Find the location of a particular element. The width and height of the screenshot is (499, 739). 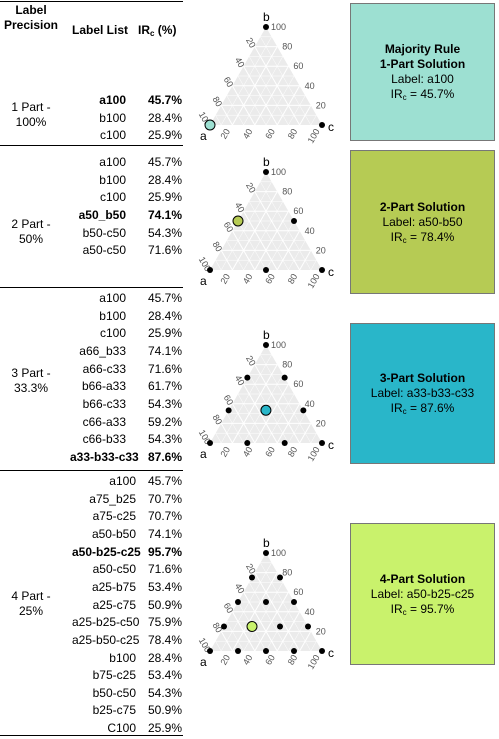

irc-value-cell: 50.9% is located at coordinates (164, 604).